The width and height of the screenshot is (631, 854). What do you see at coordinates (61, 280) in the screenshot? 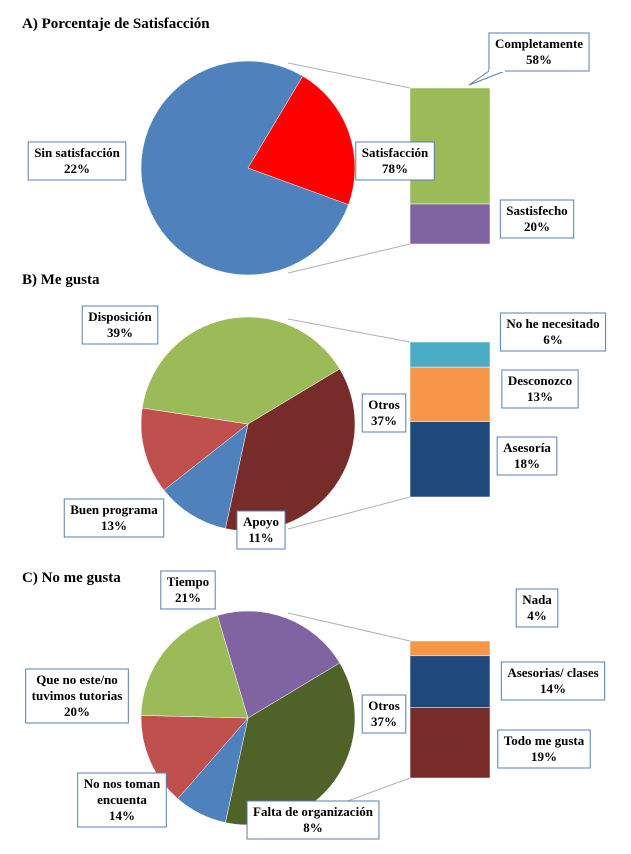
I see `panel-title: B) Me gusta` at bounding box center [61, 280].